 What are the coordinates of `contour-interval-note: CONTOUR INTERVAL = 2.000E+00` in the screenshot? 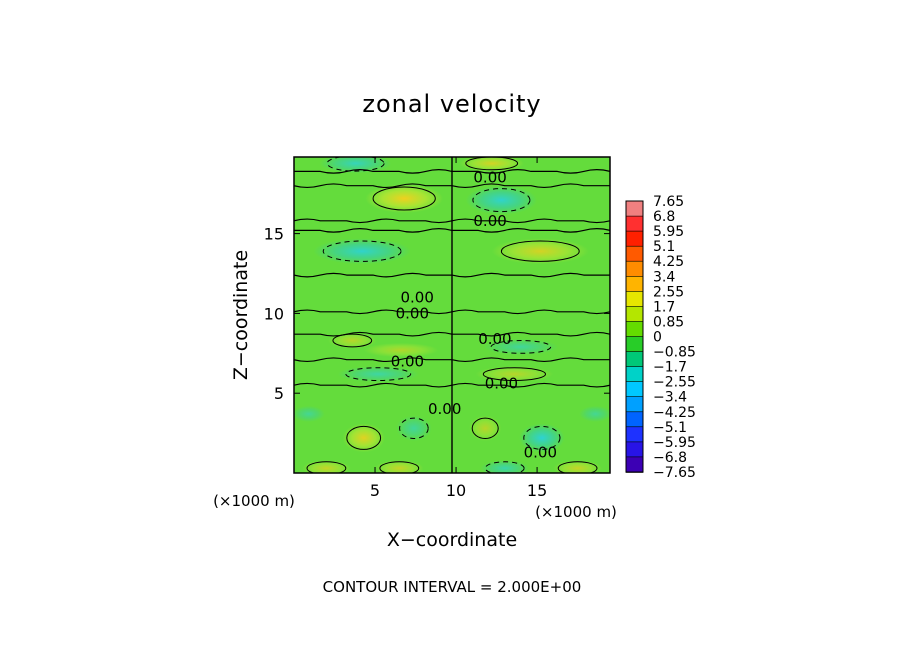 It's located at (452, 587).